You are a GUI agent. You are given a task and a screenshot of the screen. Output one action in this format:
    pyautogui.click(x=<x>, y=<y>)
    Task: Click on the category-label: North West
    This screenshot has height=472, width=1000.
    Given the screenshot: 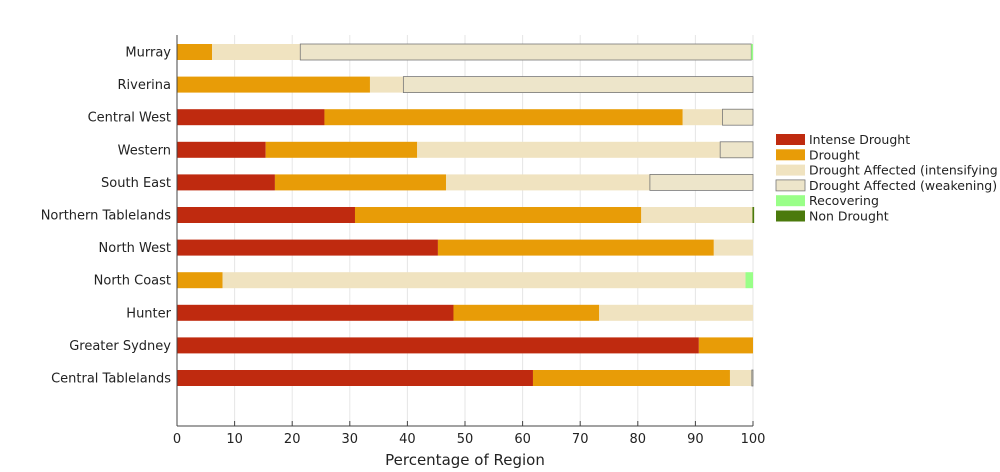 What is the action you would take?
    pyautogui.click(x=135, y=248)
    